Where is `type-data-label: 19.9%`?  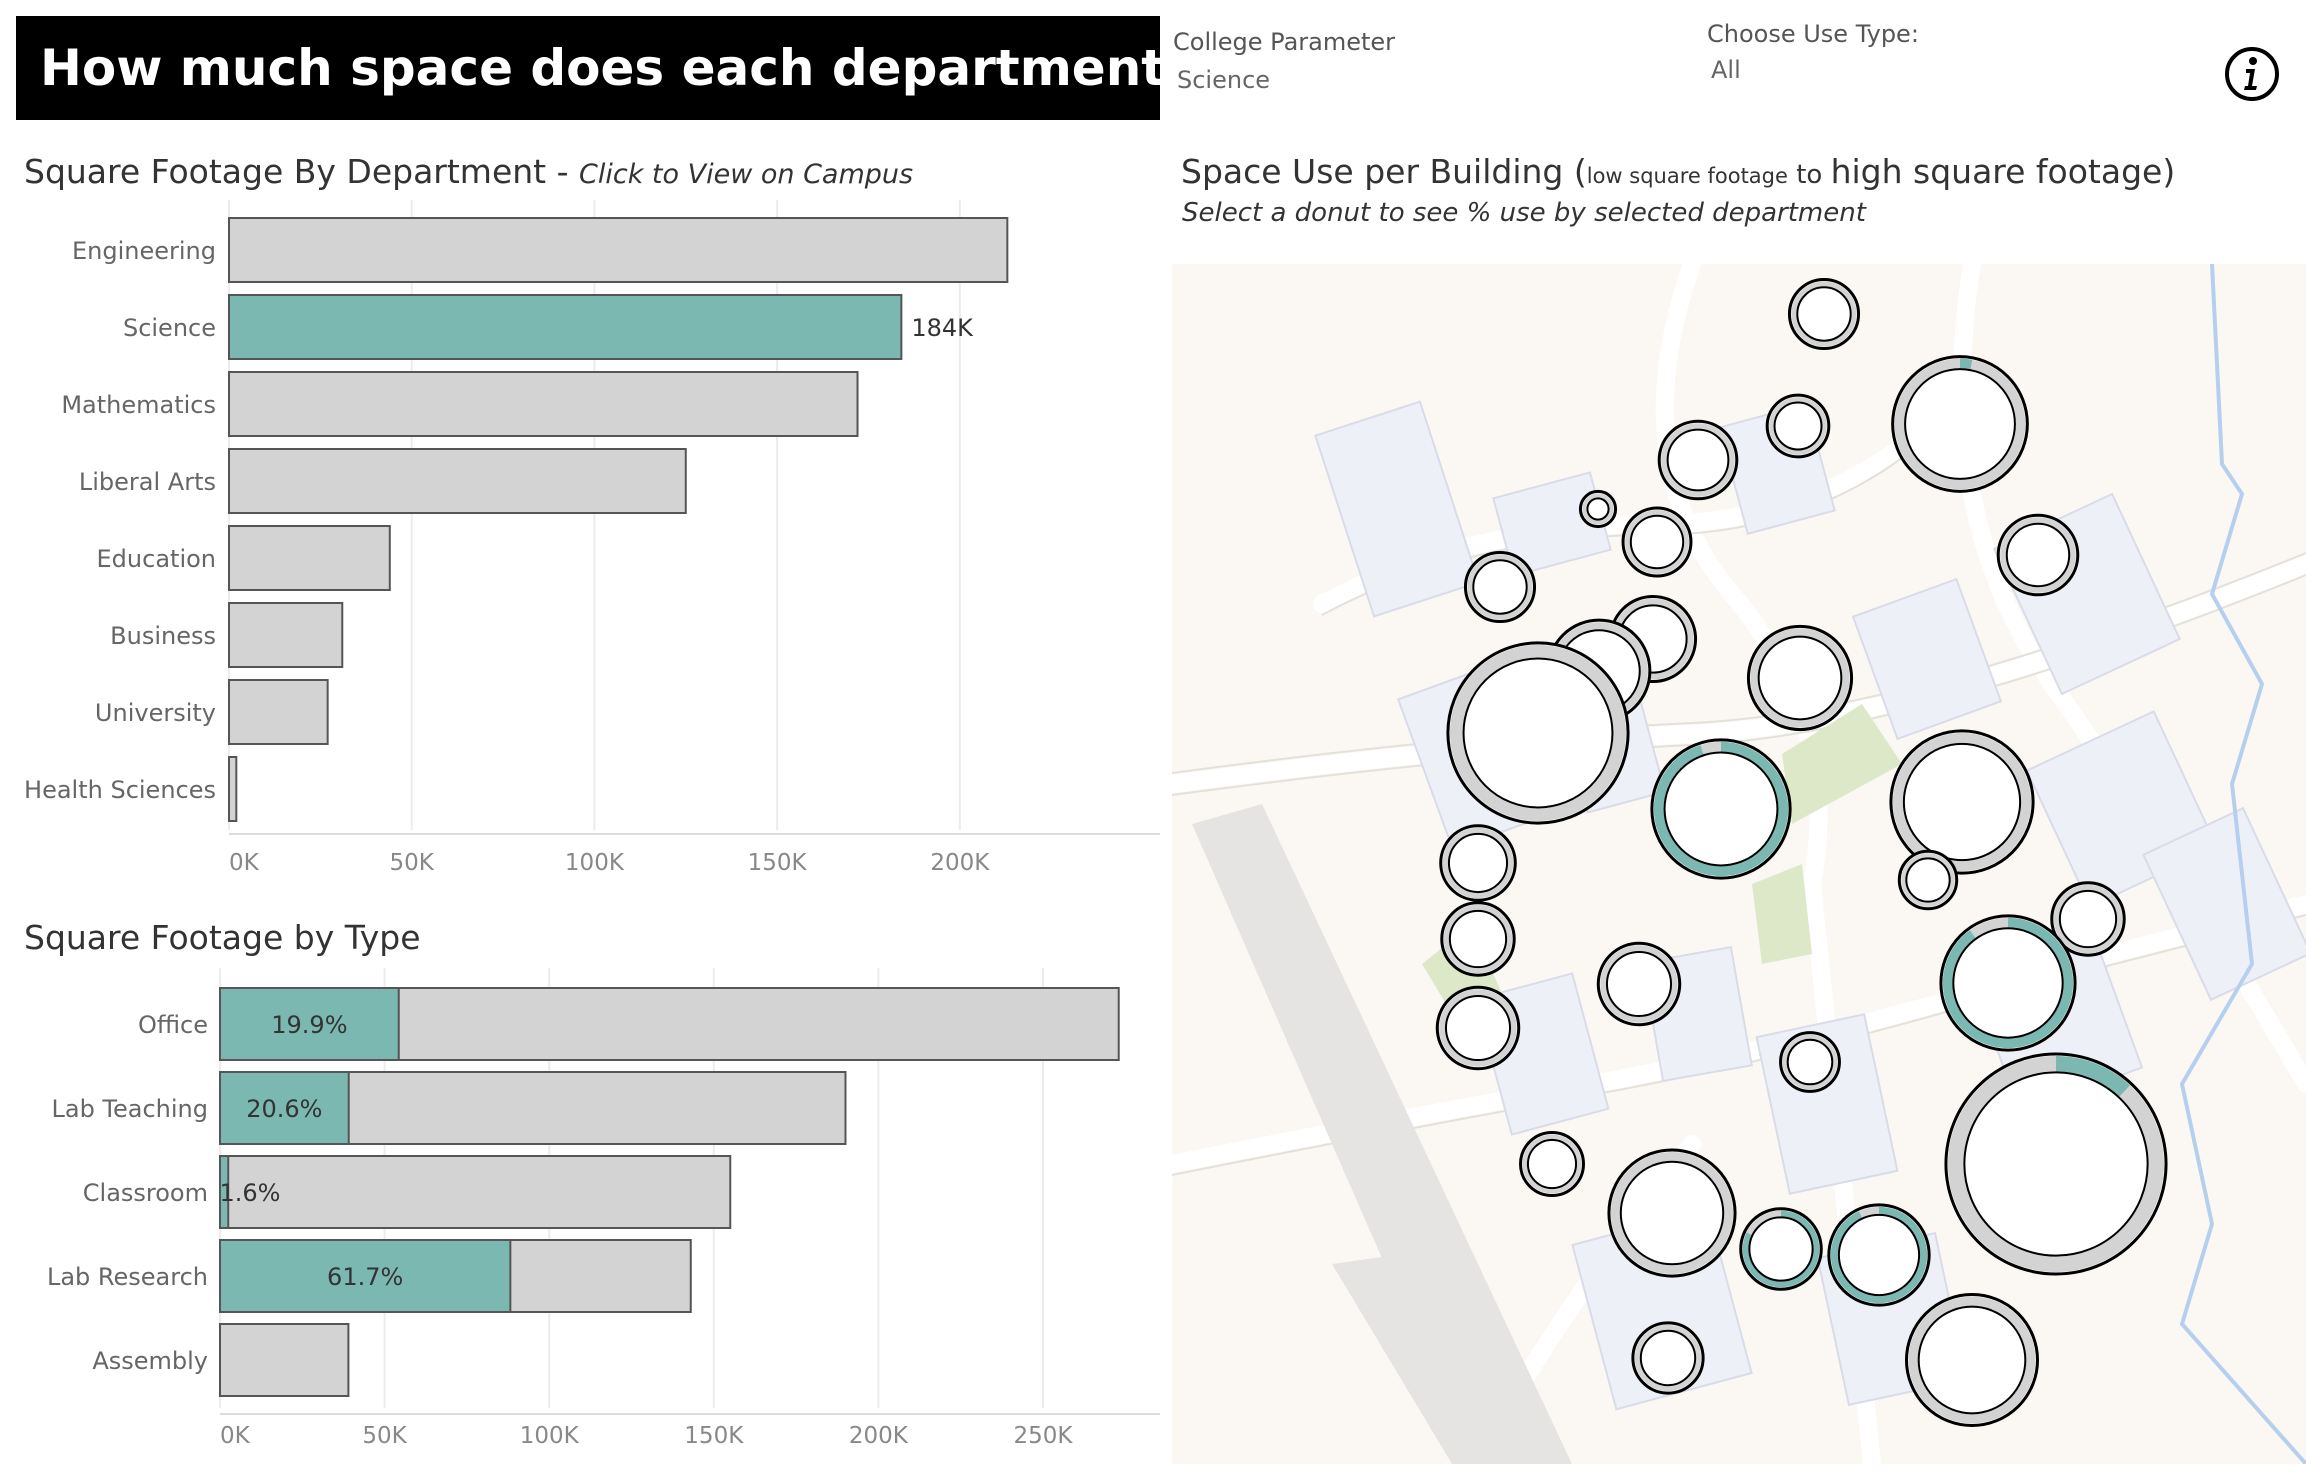
type-data-label: 19.9% is located at coordinates (309, 1025).